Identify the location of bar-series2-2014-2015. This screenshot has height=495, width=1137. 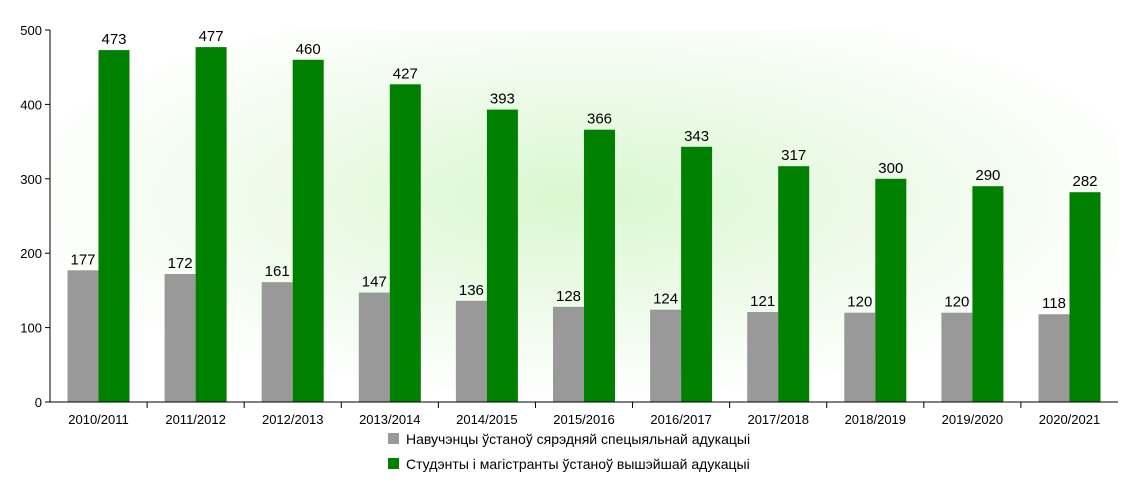
(502, 255).